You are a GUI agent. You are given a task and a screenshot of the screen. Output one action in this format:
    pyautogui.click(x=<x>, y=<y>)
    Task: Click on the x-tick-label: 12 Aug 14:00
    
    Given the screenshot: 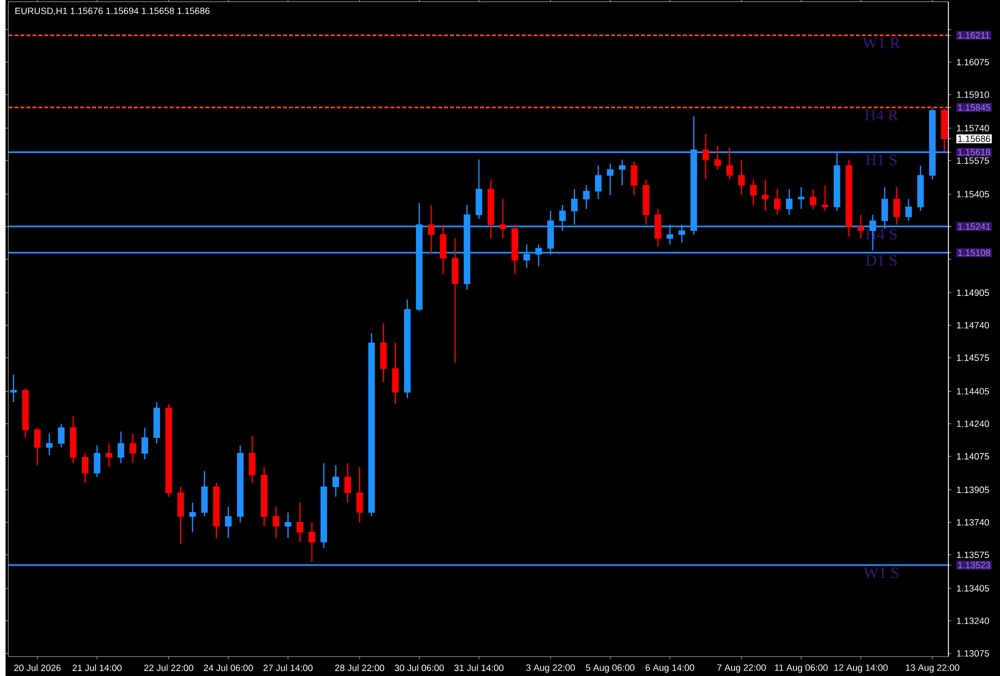 What is the action you would take?
    pyautogui.click(x=861, y=668)
    